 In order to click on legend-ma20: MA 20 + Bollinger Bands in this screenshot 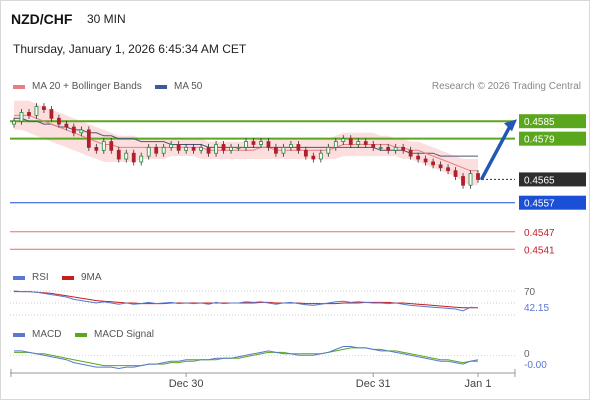, I will do `click(77, 86)`.